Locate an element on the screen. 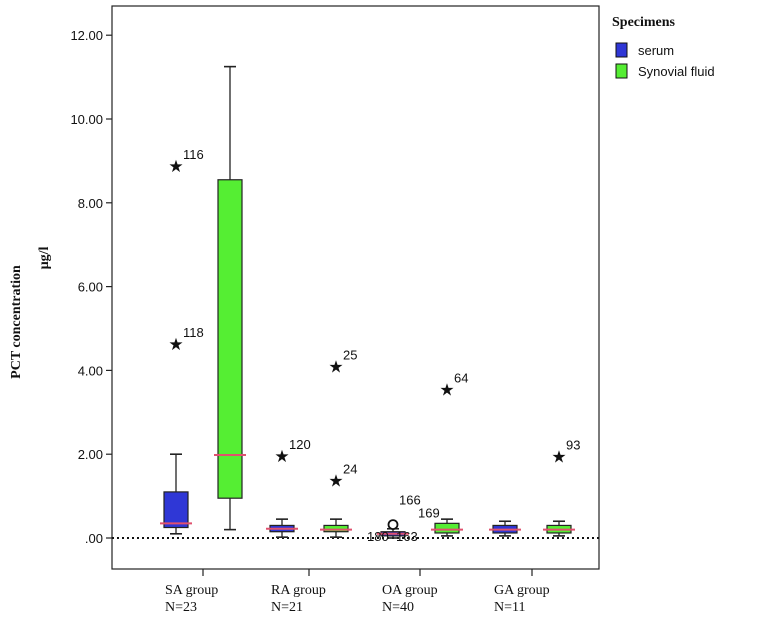  y-tick-label: 10.00 is located at coordinates (86, 119).